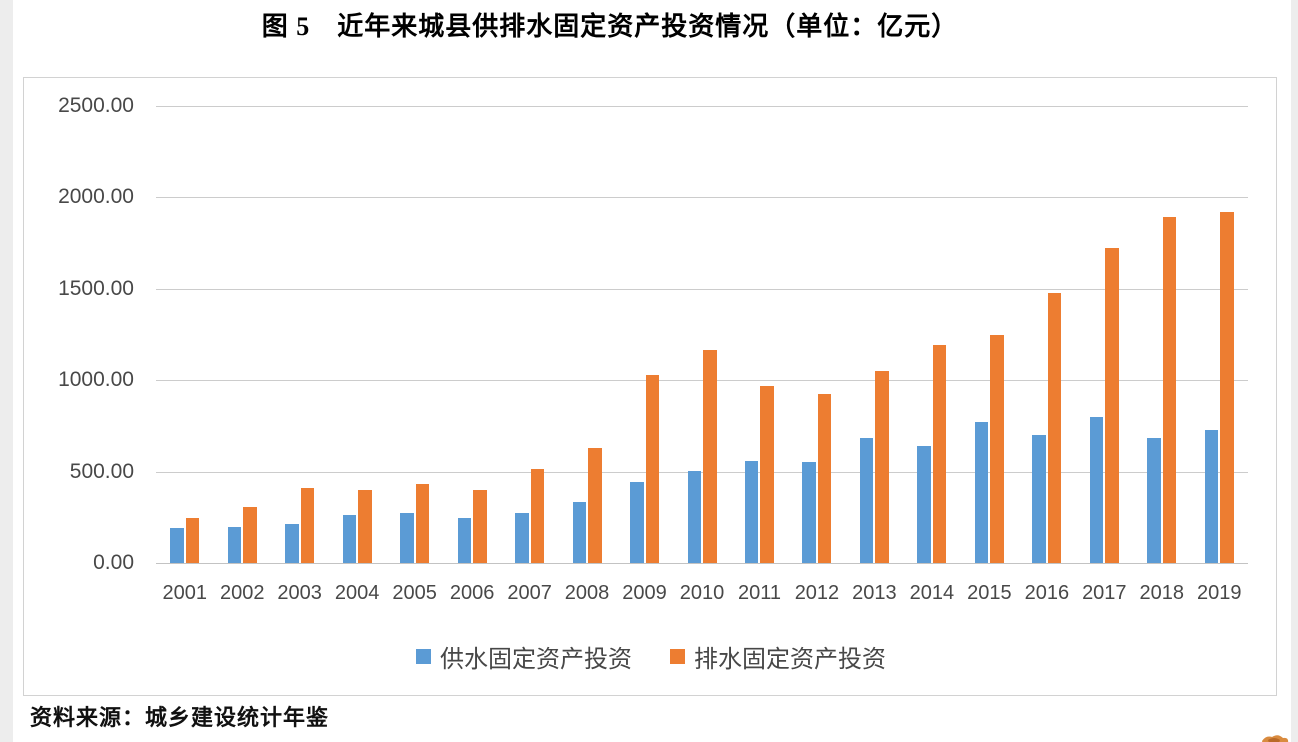 The height and width of the screenshot is (742, 1298). I want to click on bar-supply-2006, so click(464, 540).